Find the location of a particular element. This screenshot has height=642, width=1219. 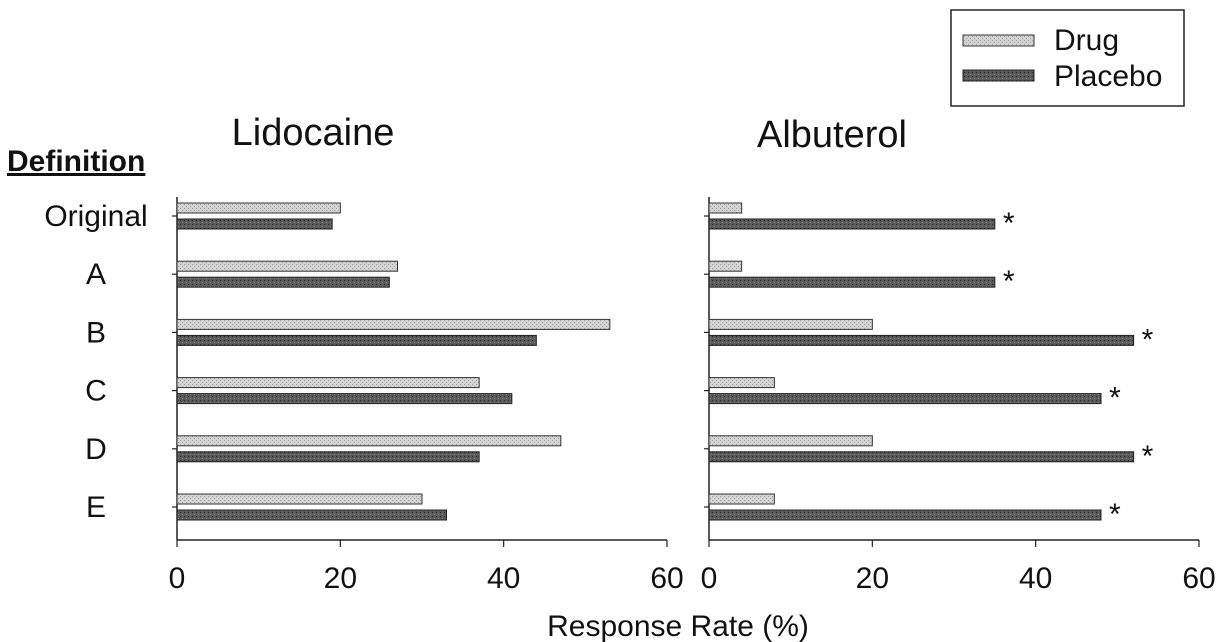

legend-swatch-drug is located at coordinates (998, 40).